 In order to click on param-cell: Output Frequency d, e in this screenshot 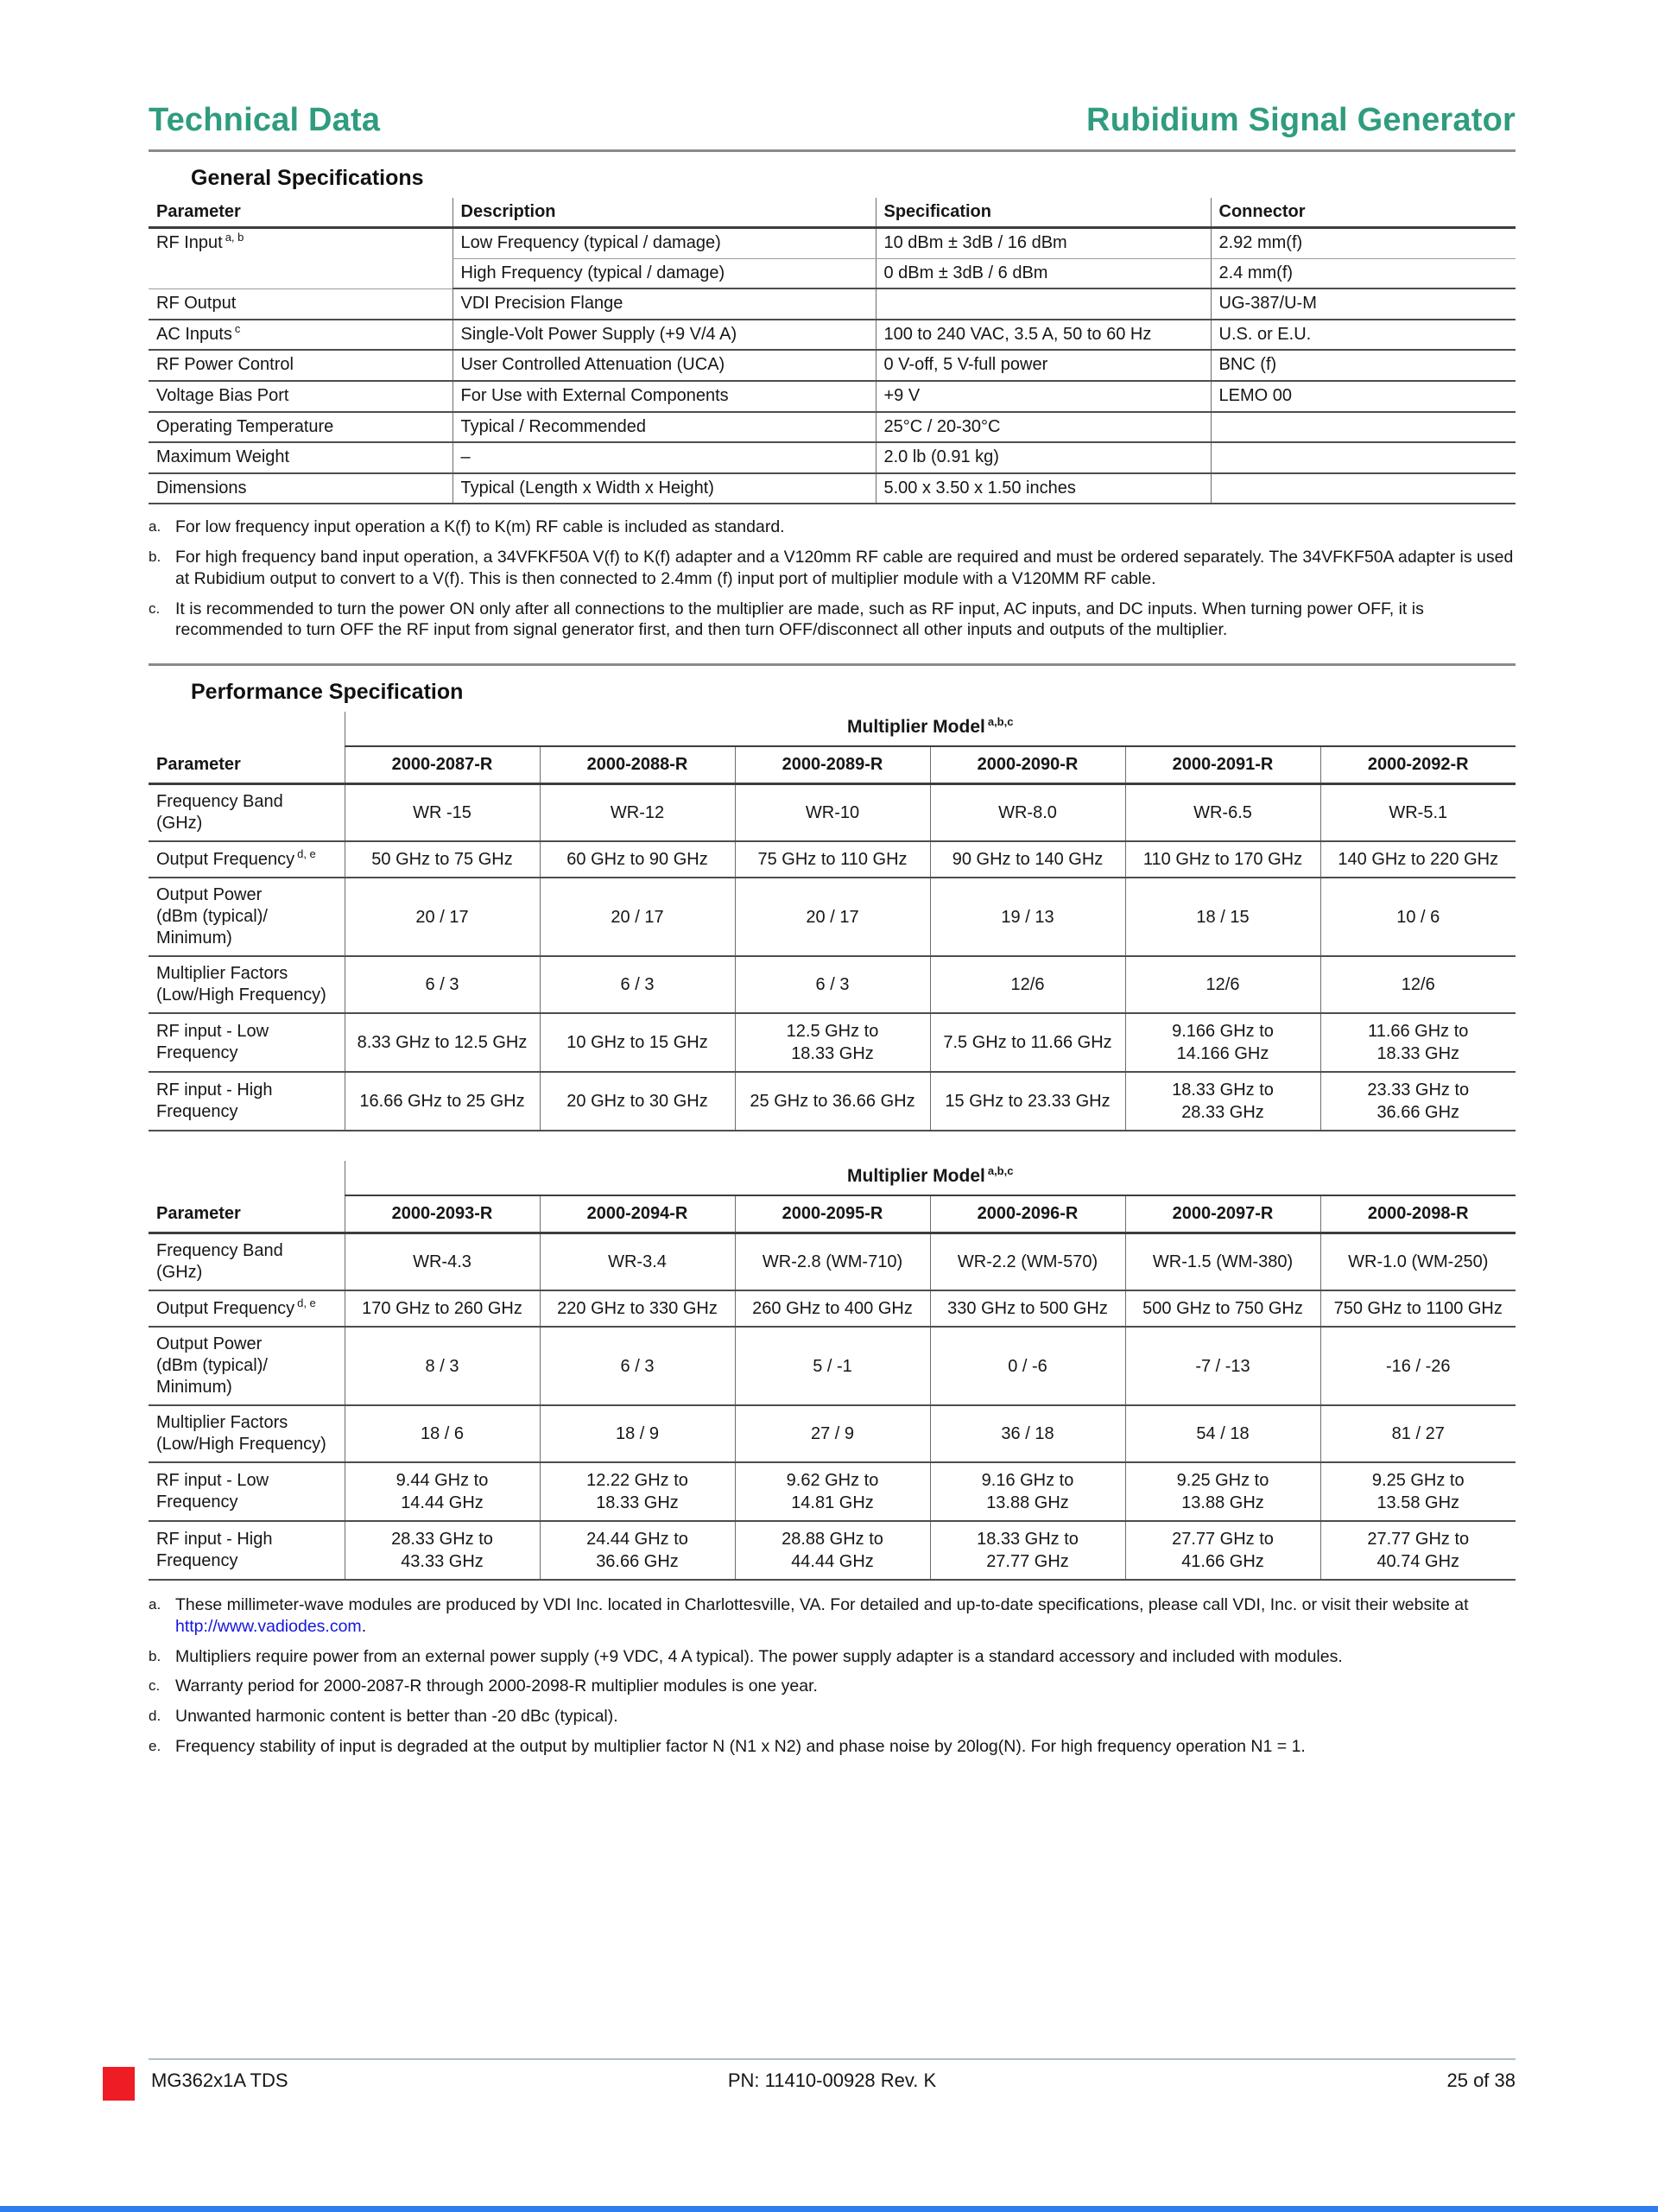, I will do `click(247, 860)`.